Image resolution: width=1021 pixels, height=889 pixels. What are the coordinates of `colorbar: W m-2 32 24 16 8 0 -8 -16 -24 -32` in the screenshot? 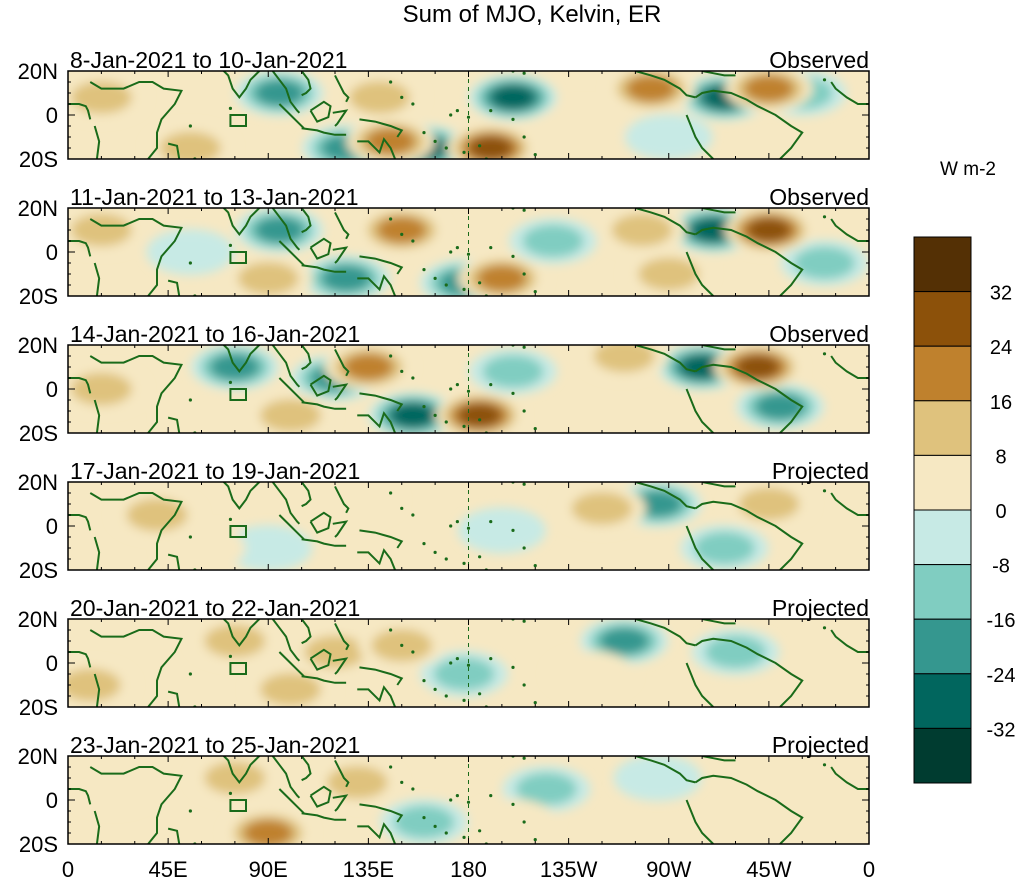 It's located at (964, 471).